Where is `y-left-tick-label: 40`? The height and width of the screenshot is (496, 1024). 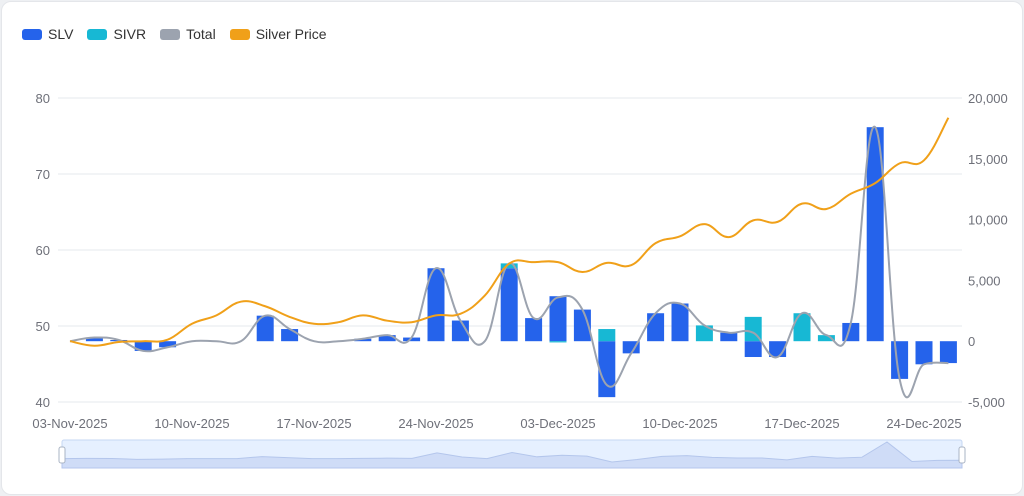
y-left-tick-label: 40 is located at coordinates (43, 402).